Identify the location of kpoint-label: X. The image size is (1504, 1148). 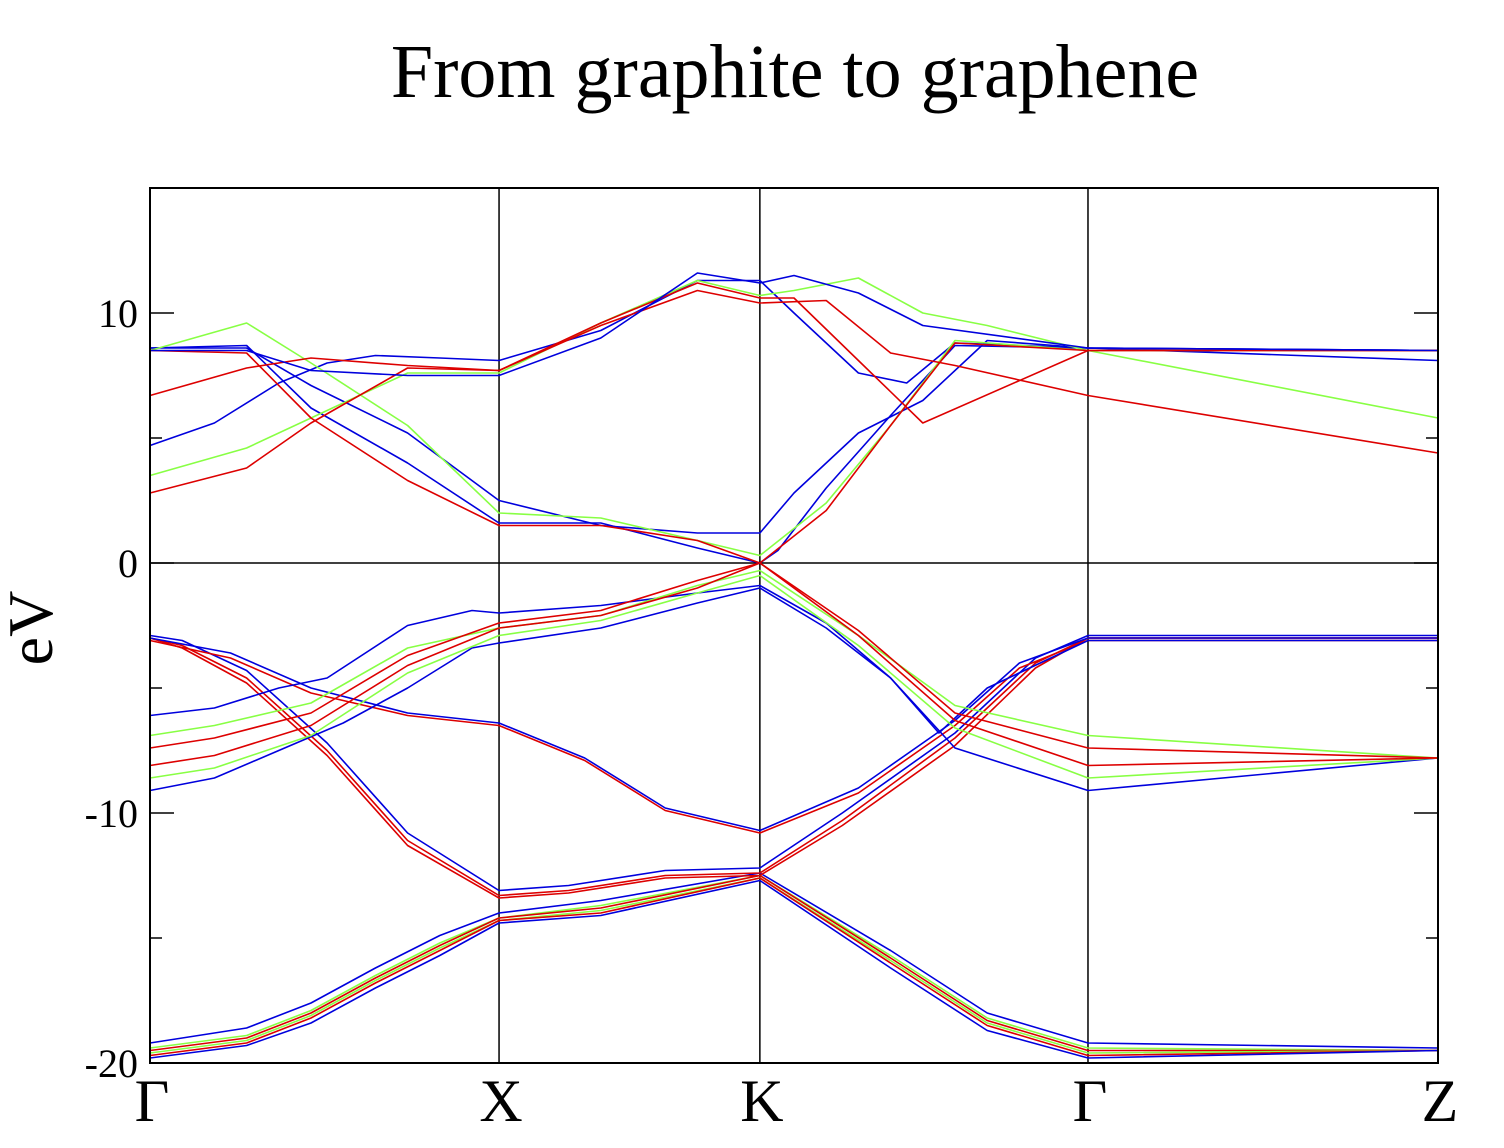
(500, 1101).